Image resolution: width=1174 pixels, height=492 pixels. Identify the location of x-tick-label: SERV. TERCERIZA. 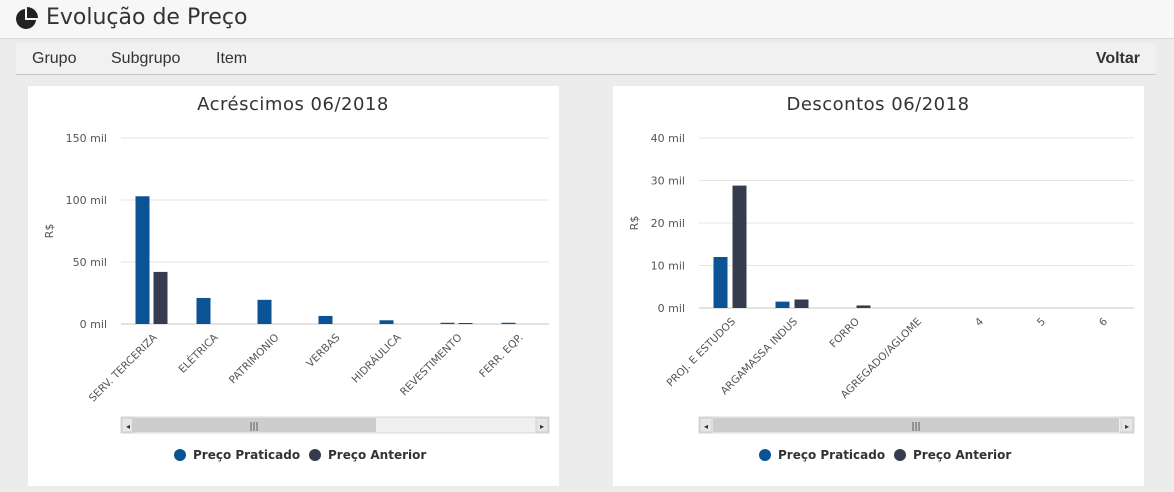
(123, 367).